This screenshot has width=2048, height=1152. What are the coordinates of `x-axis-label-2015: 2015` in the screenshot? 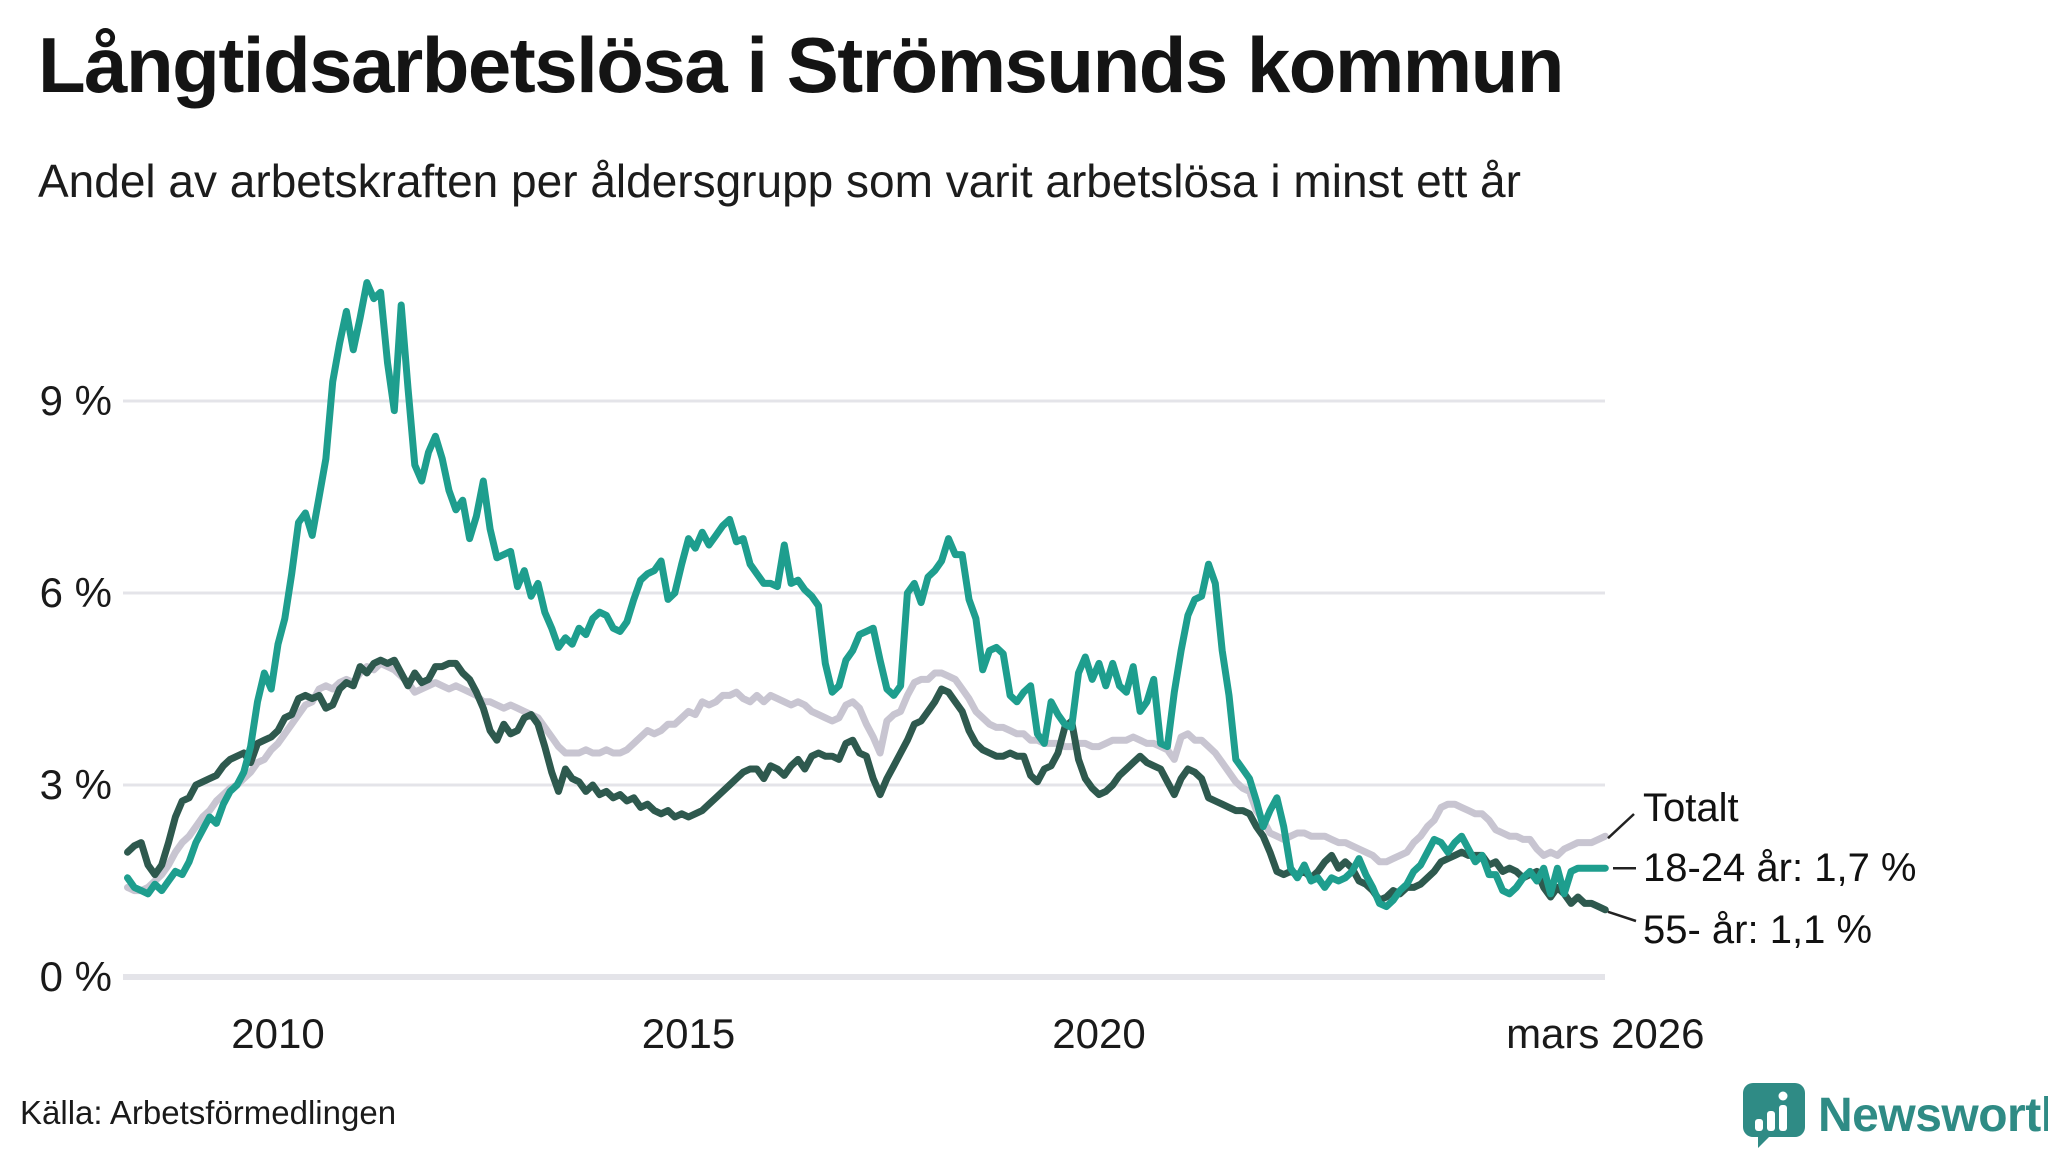 It's located at (688, 1033).